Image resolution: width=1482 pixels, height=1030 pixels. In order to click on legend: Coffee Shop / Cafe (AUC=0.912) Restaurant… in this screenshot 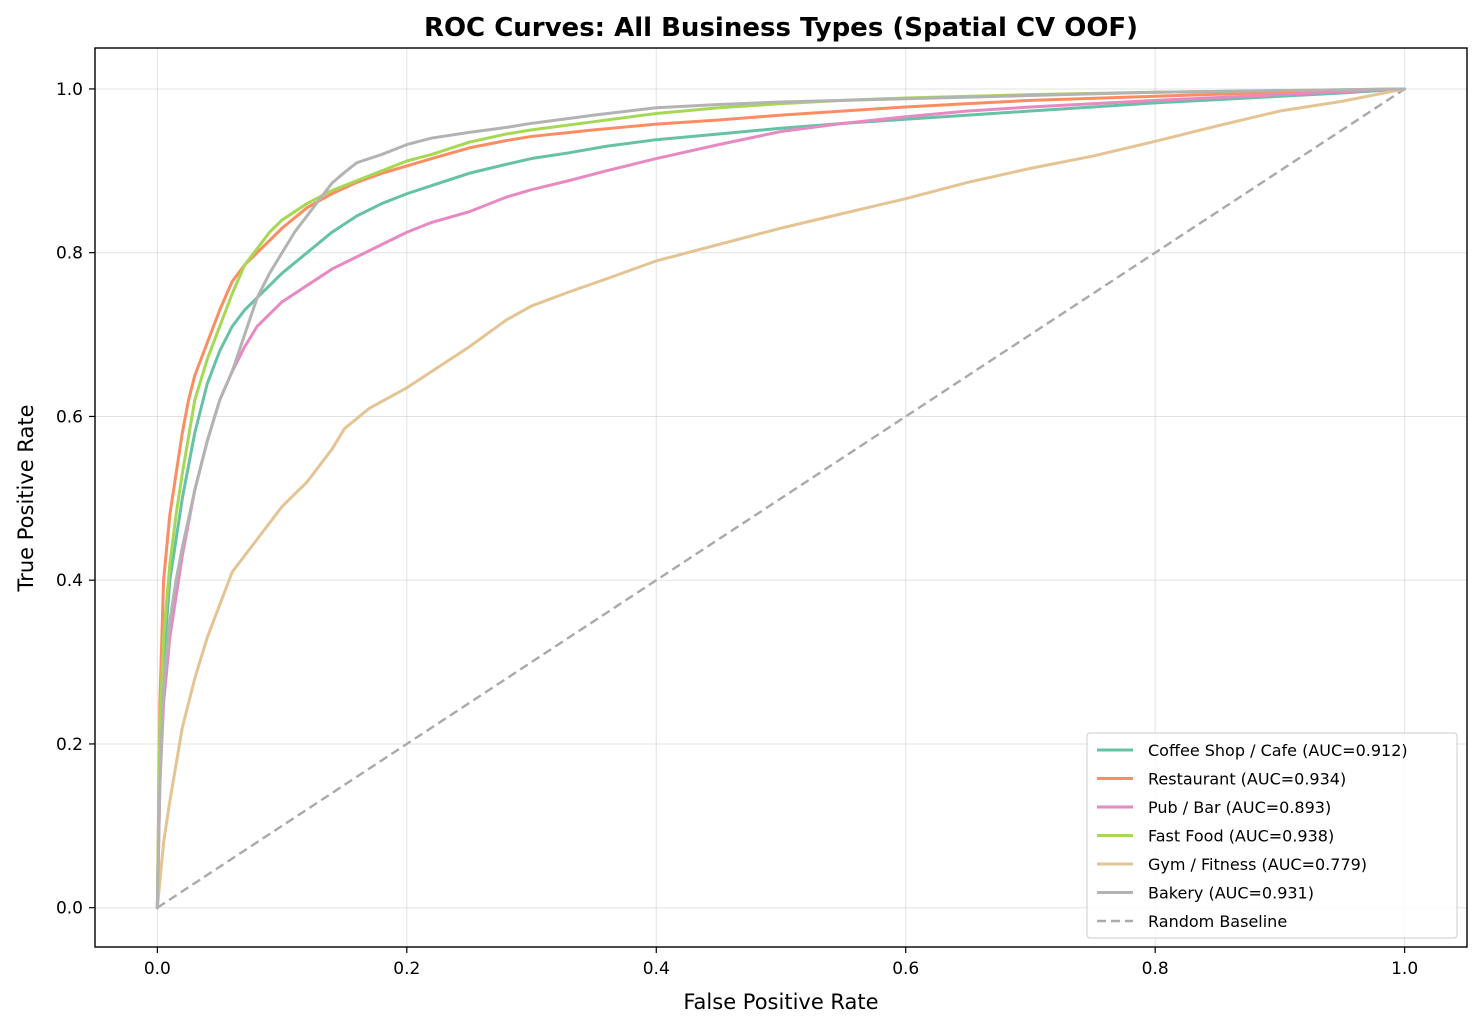, I will do `click(1272, 835)`.